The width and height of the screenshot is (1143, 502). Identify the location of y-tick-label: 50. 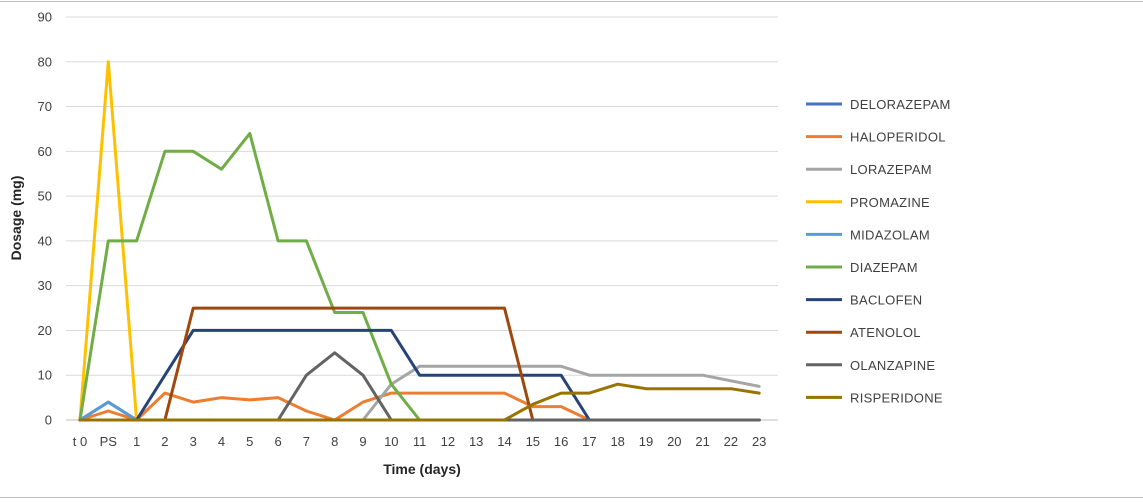
(45, 196).